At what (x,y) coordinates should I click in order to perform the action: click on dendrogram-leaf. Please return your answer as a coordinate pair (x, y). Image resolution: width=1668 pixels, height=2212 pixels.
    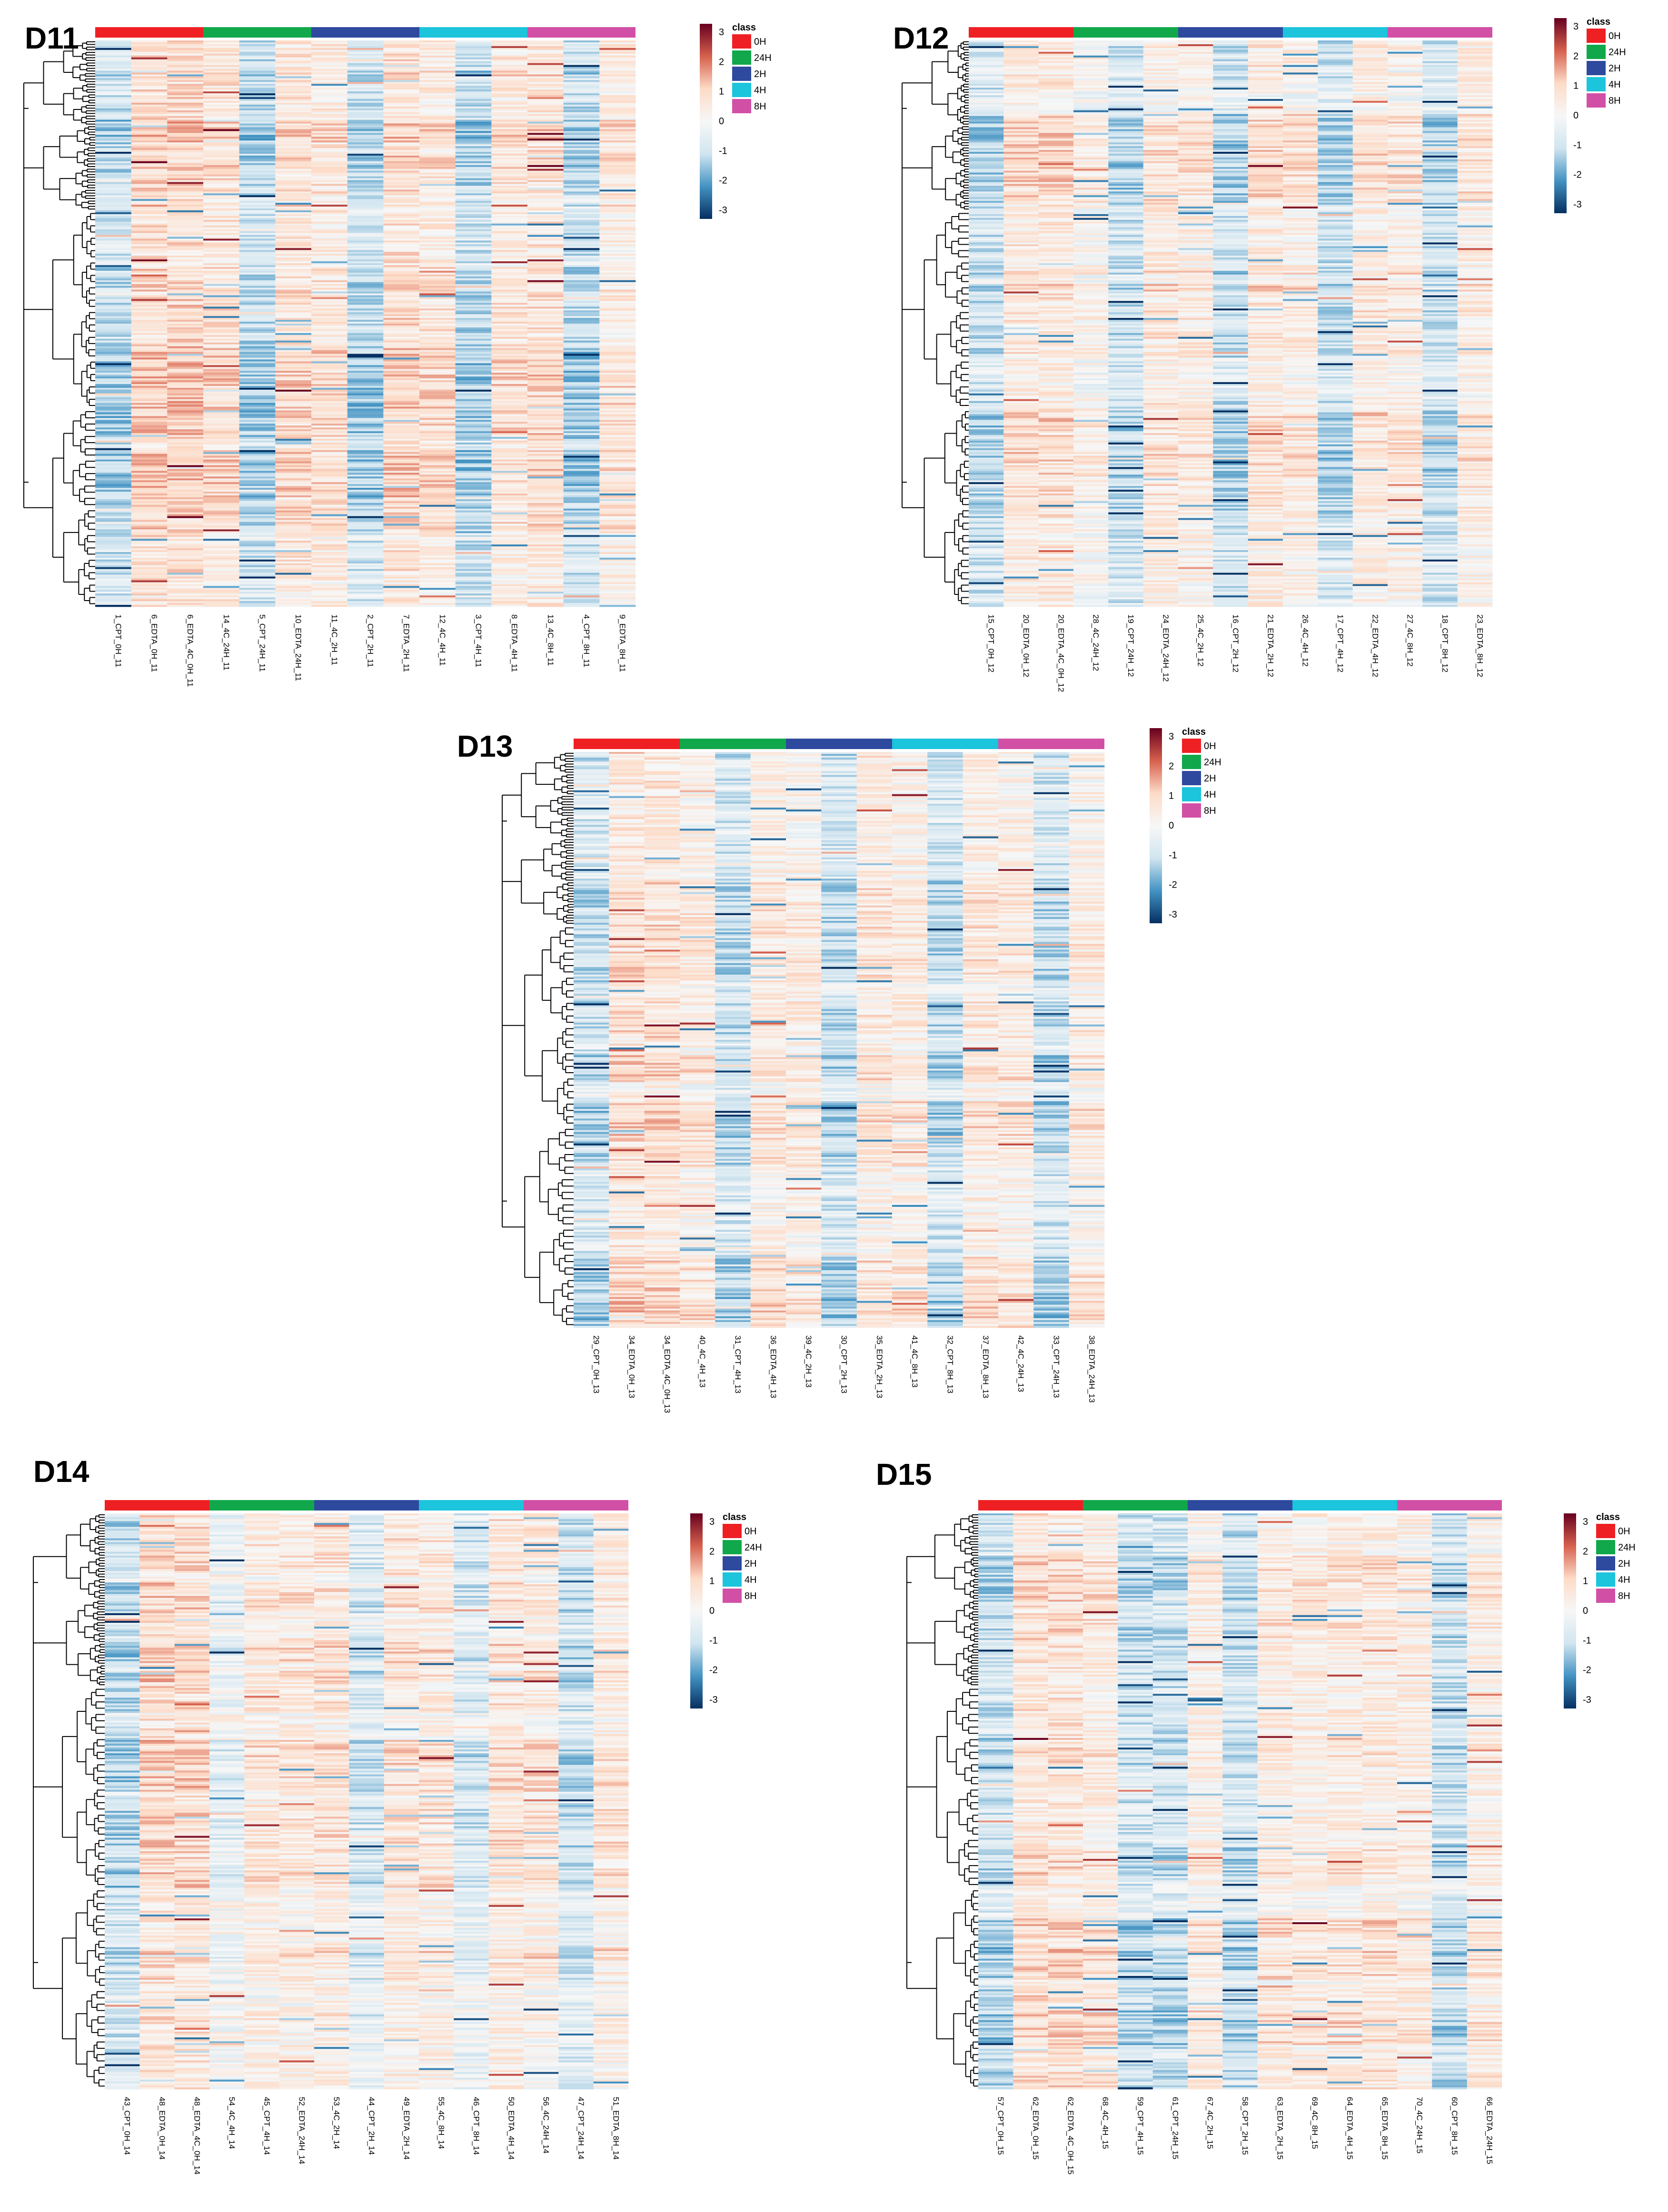
    Looking at the image, I should click on (91, 197).